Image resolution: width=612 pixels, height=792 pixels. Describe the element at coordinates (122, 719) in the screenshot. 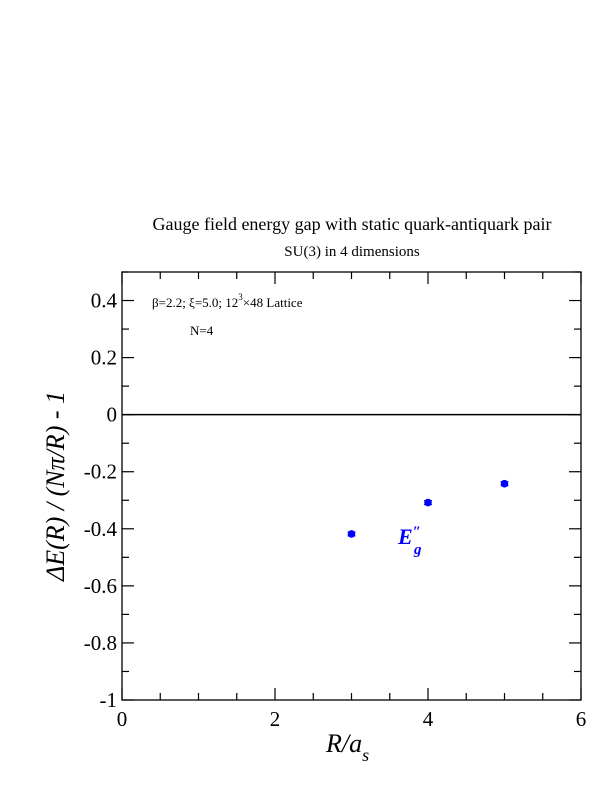

I see `x-tick-label: 0` at that location.